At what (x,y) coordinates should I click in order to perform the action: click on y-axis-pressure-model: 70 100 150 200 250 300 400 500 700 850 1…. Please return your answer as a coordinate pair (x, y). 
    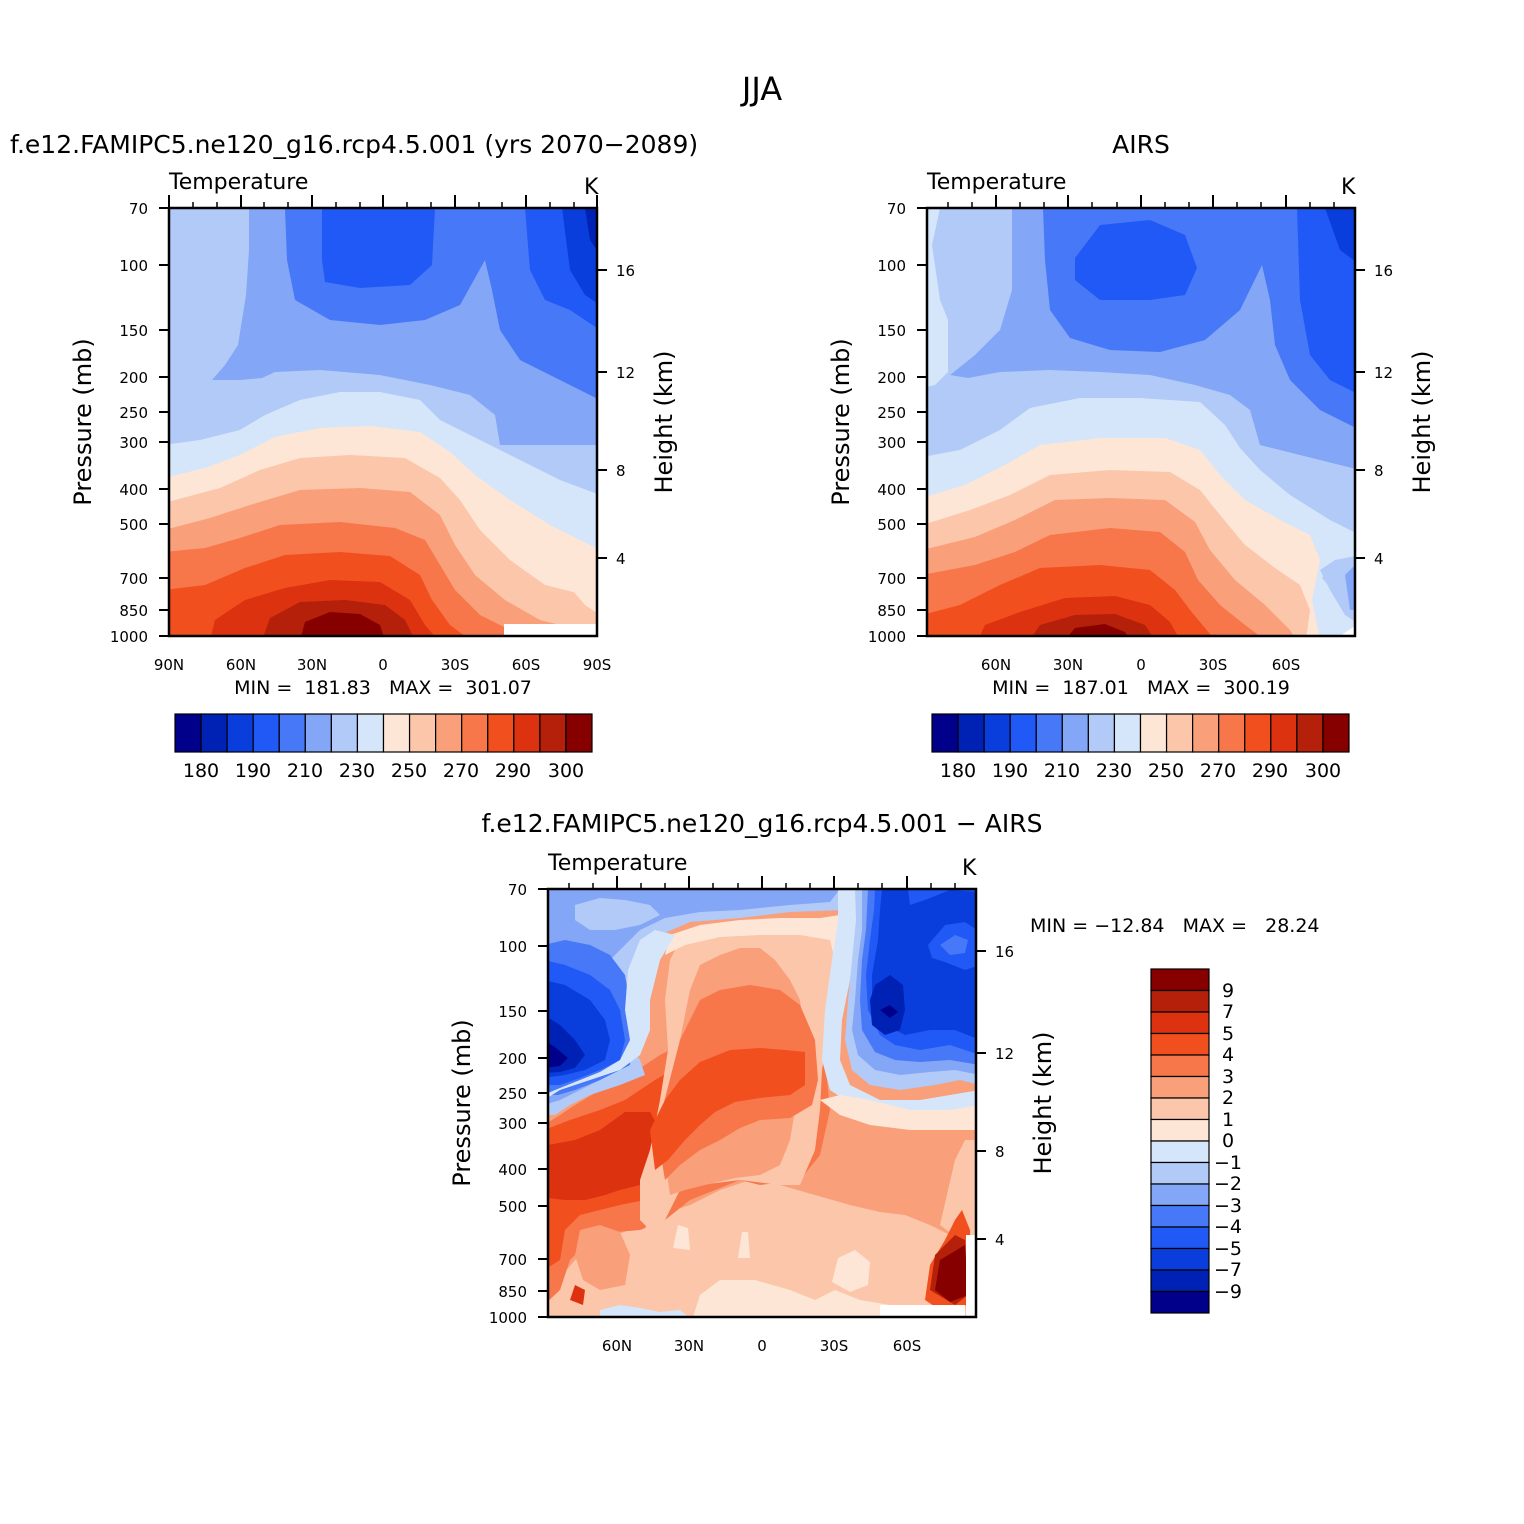
    Looking at the image, I should click on (129, 423).